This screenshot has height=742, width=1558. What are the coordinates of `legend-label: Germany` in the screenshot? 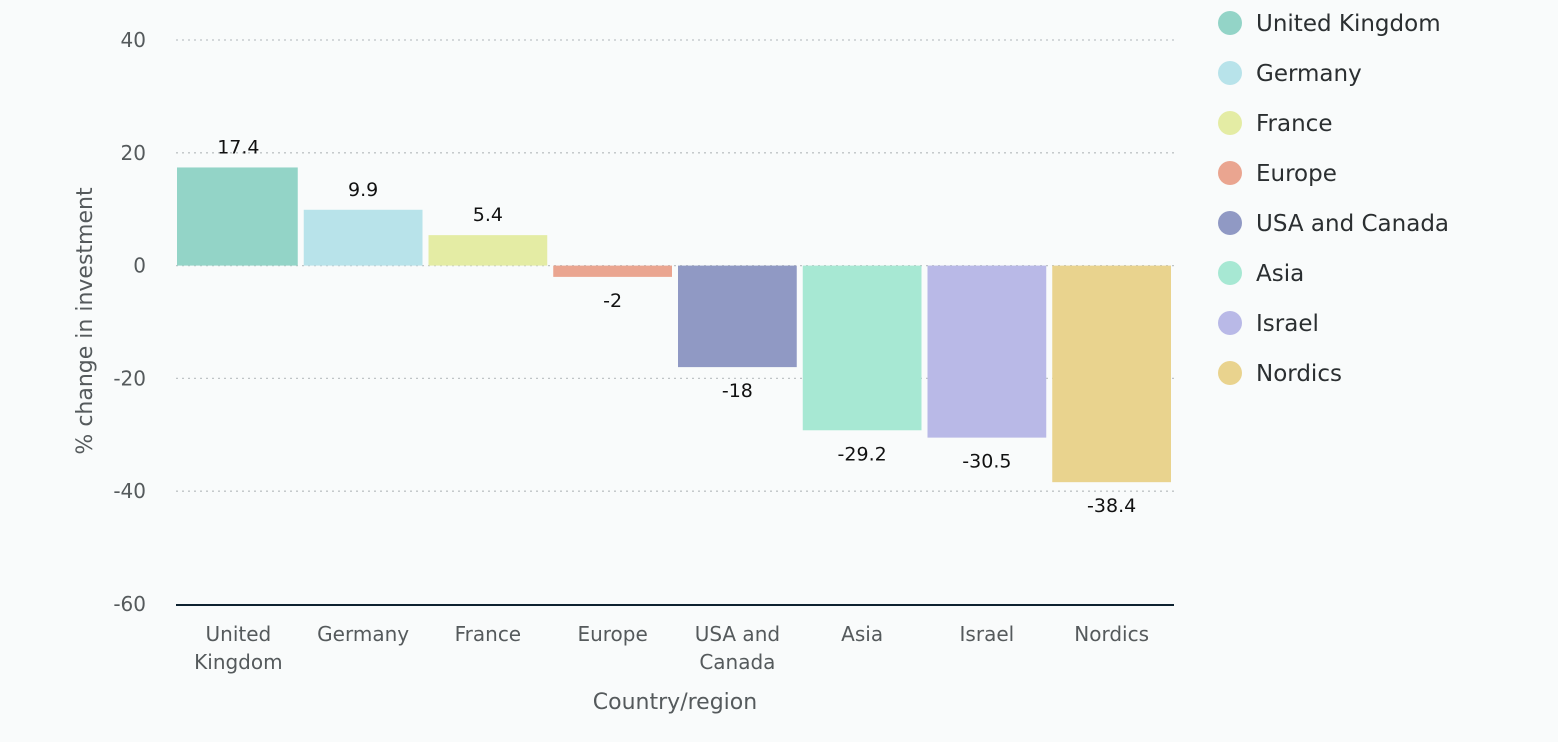 It's located at (1309, 74).